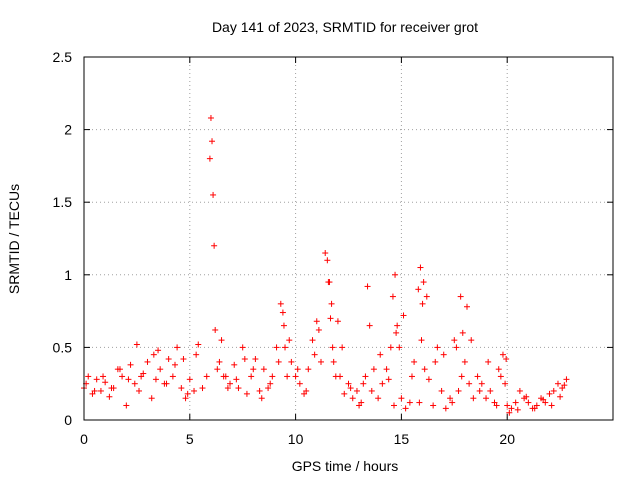 This screenshot has height=480, width=640. I want to click on y-tick-label: 1.5, so click(63, 202).